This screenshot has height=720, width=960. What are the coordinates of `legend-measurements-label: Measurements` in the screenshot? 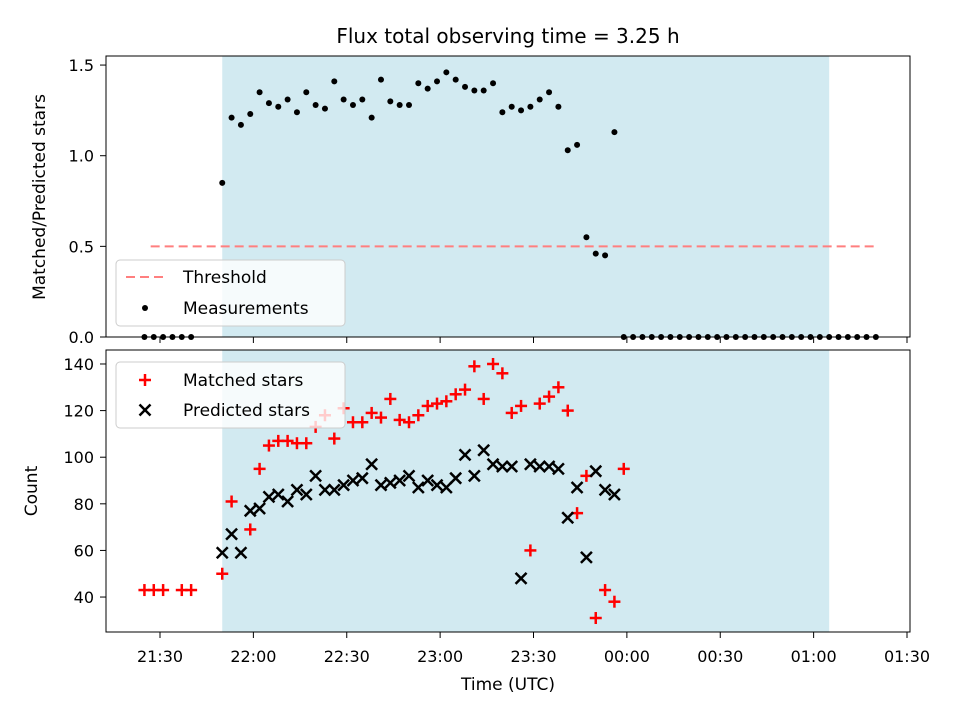 It's located at (246, 309).